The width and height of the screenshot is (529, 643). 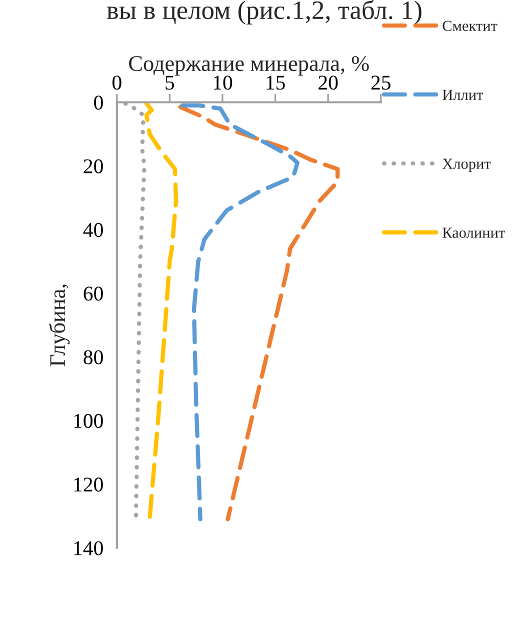 I want to click on y-tick-label: 80, so click(x=93, y=357).